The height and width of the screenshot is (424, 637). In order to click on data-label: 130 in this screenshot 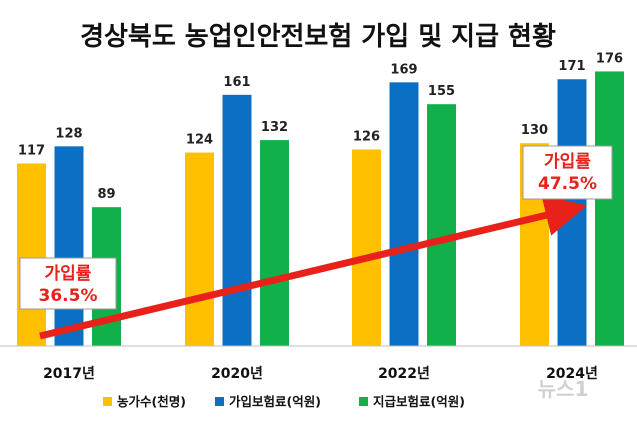, I will do `click(534, 130)`.